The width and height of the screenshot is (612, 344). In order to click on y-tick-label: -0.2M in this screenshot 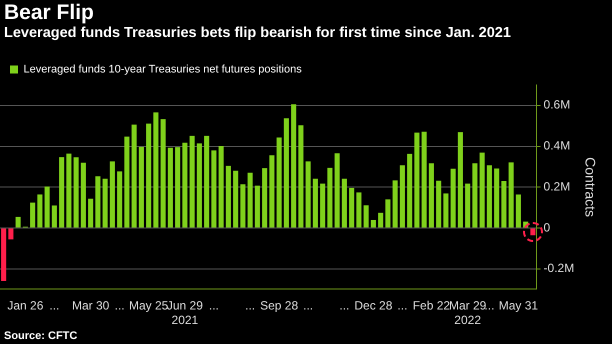, I will do `click(559, 268)`.